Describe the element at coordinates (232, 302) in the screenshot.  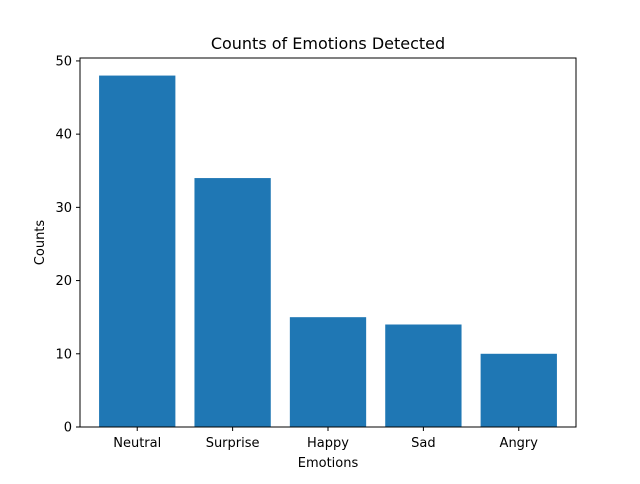
I see `bar-surprise` at that location.